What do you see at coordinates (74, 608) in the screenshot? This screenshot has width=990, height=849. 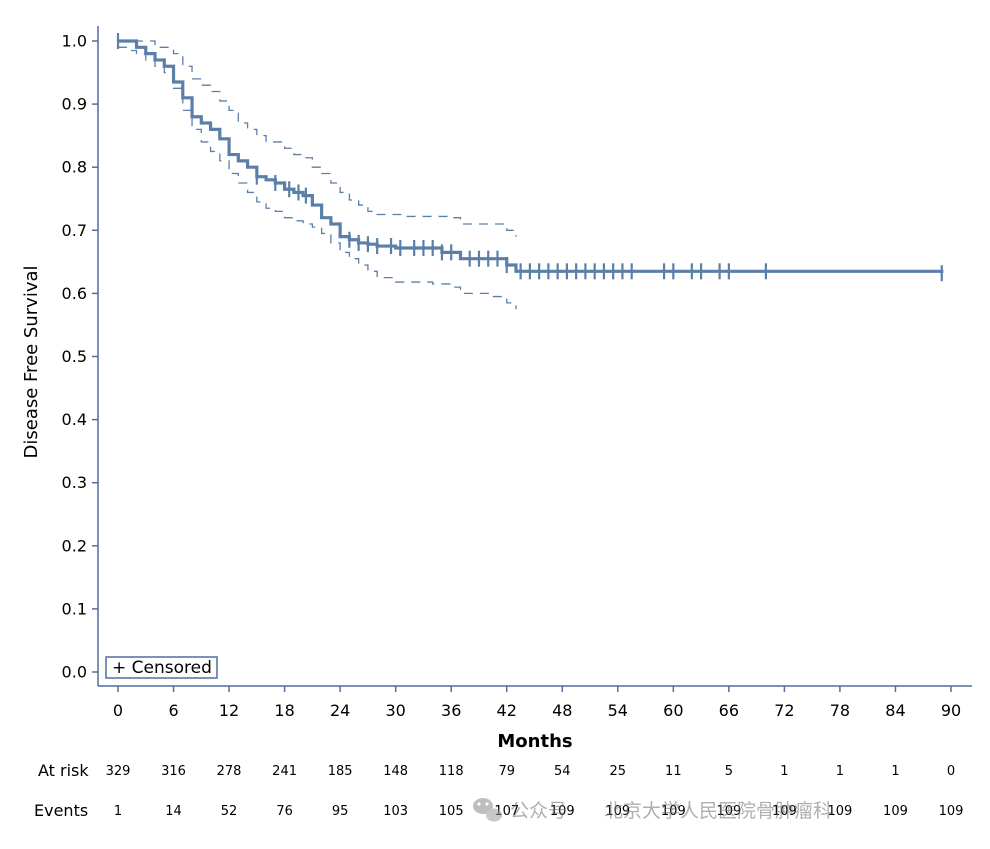 I see `y-tick-label: 0.1` at bounding box center [74, 608].